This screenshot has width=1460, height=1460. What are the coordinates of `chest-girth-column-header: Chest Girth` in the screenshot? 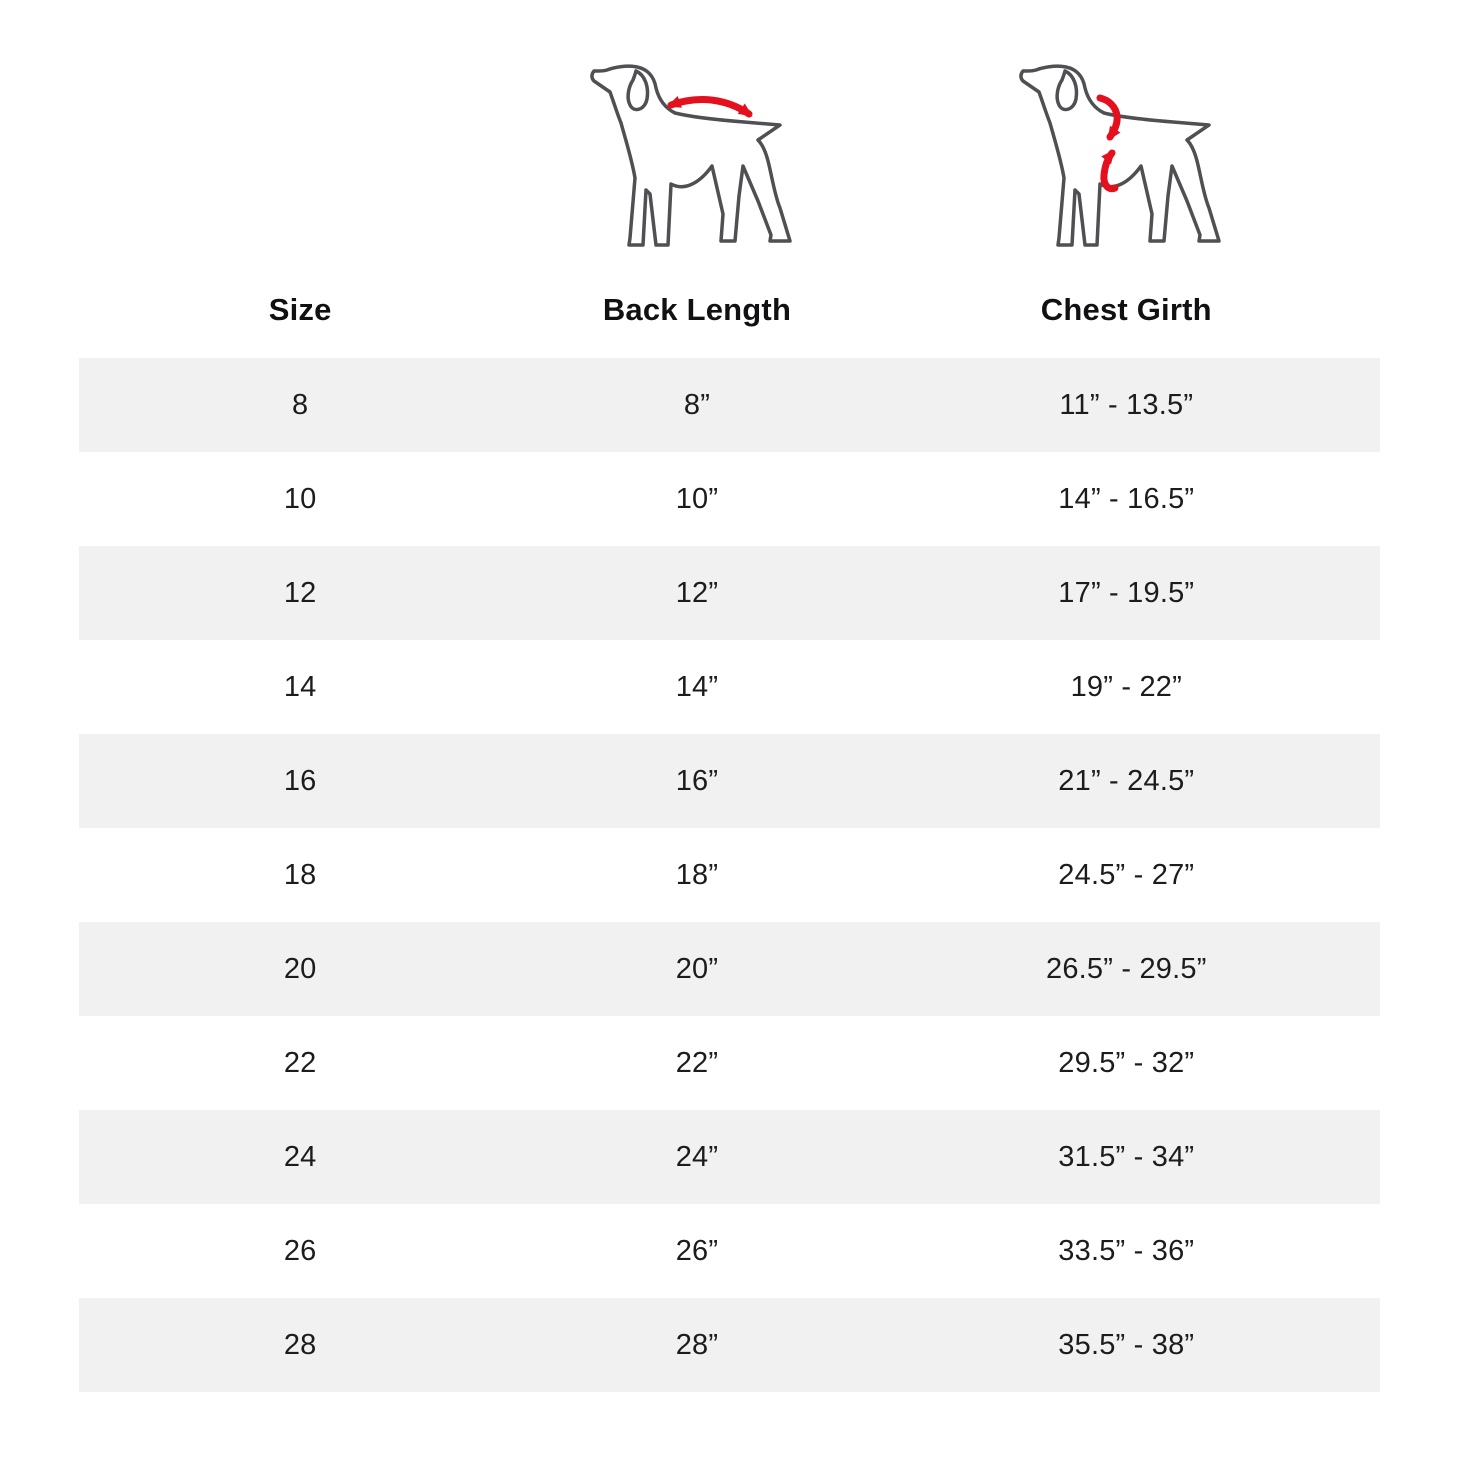 It's located at (1126, 309).